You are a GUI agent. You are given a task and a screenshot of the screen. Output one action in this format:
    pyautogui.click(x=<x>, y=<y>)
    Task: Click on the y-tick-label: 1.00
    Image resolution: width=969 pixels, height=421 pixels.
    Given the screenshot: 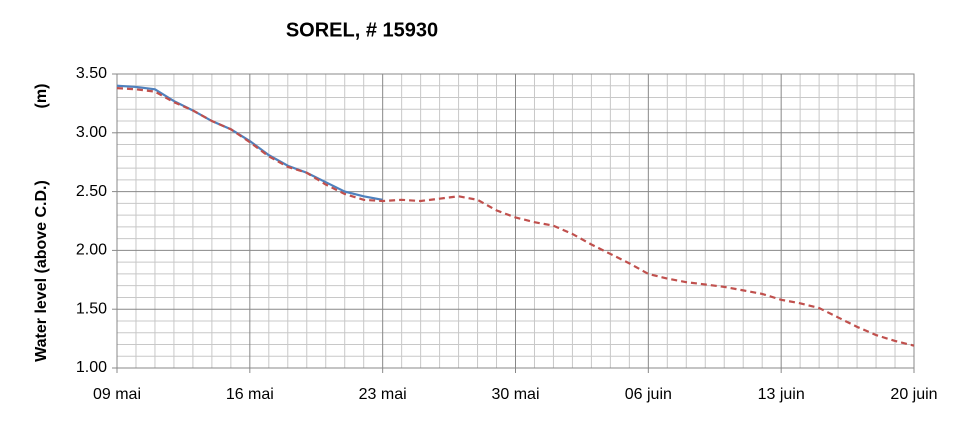 What is the action you would take?
    pyautogui.click(x=91, y=367)
    